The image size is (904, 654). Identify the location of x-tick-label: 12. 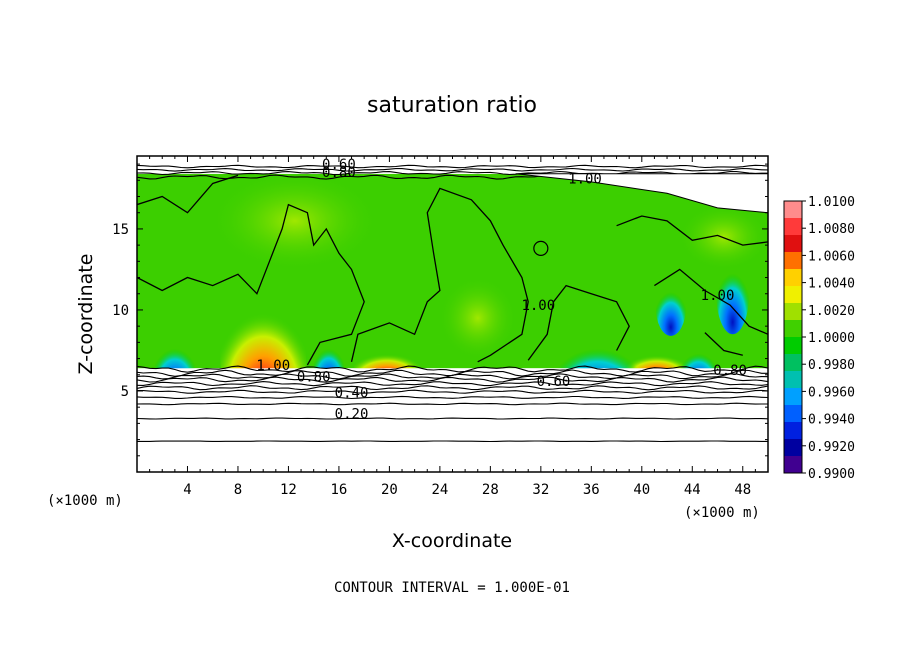
(288, 490).